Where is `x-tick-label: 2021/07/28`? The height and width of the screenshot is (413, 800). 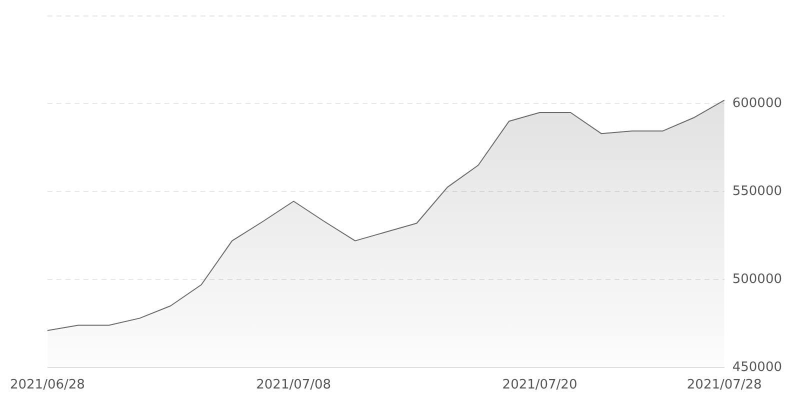 x-tick-label: 2021/07/28 is located at coordinates (724, 385).